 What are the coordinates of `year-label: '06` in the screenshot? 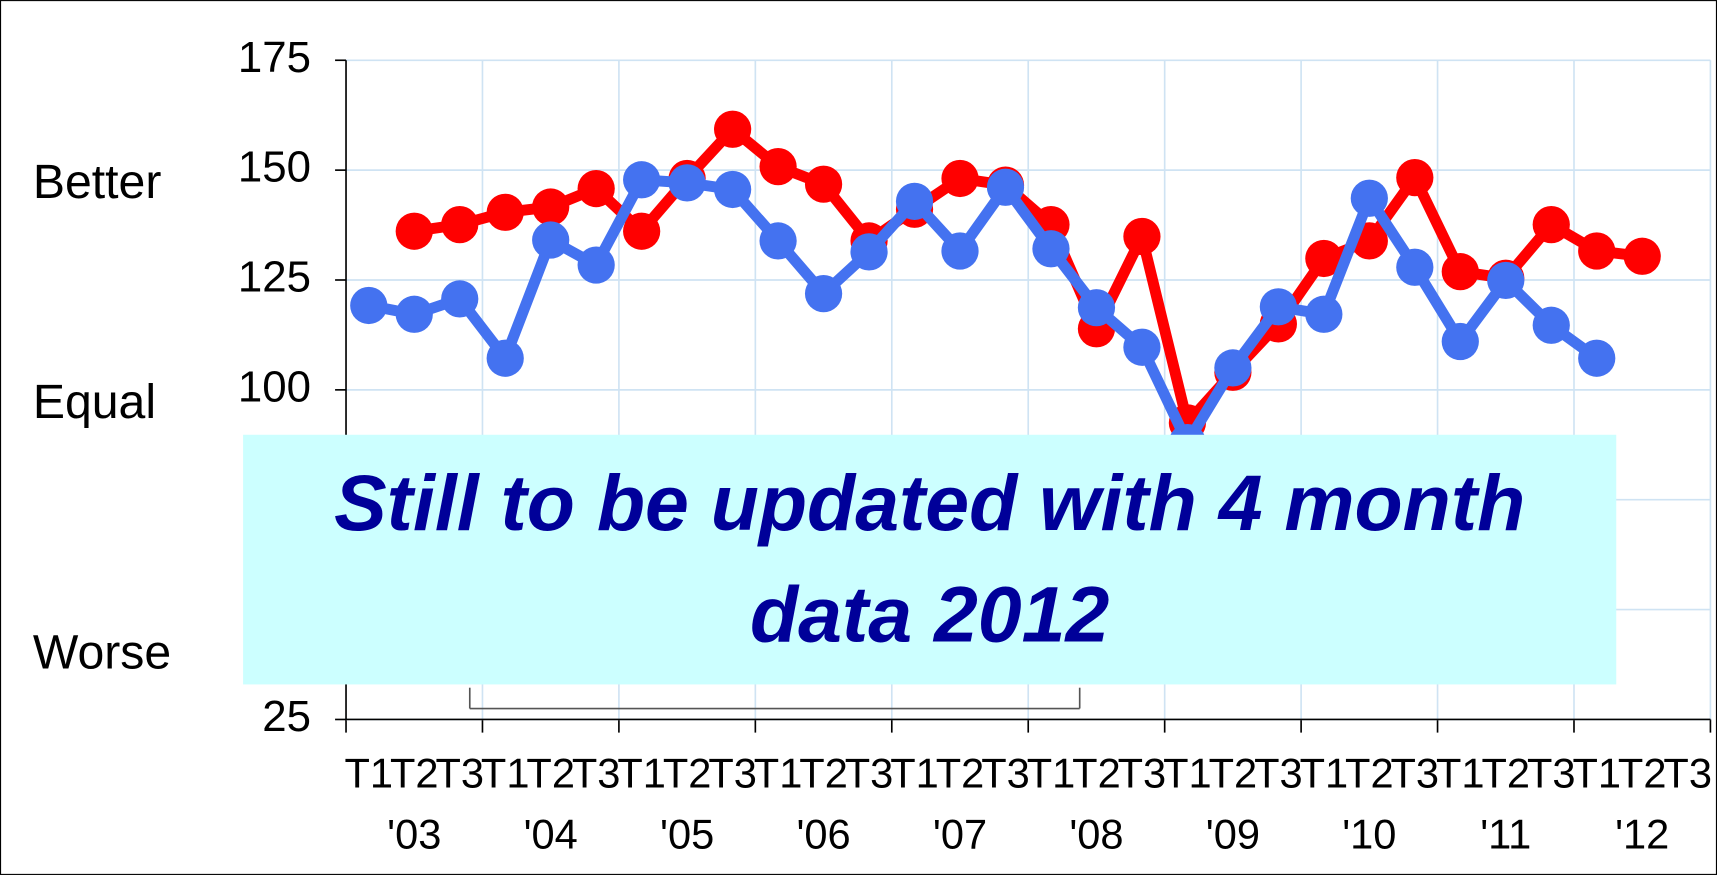 It's located at (823, 834).